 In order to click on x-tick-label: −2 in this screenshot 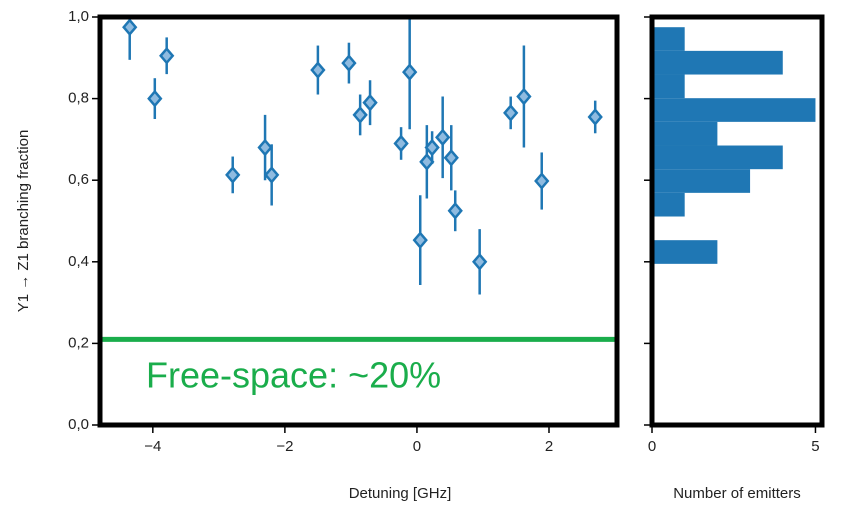, I will do `click(284, 446)`.